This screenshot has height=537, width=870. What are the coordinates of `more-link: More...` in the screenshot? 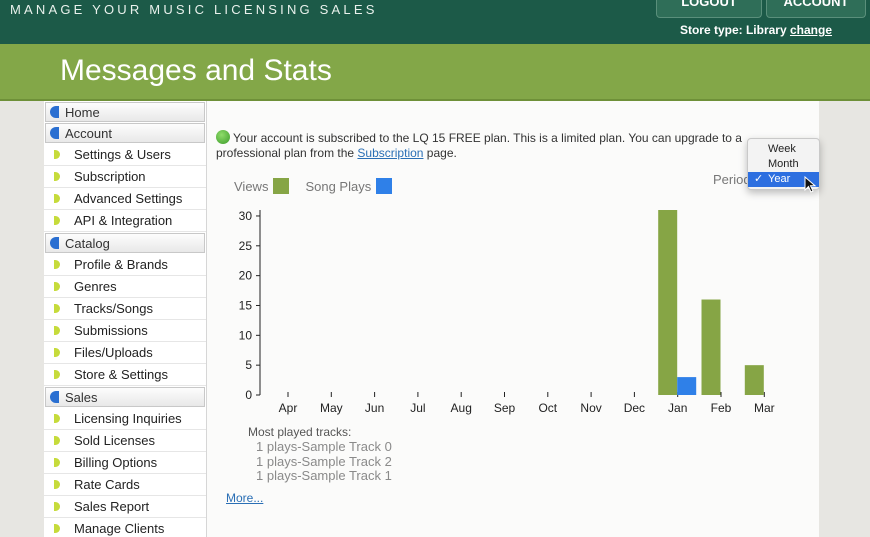 It's located at (245, 498).